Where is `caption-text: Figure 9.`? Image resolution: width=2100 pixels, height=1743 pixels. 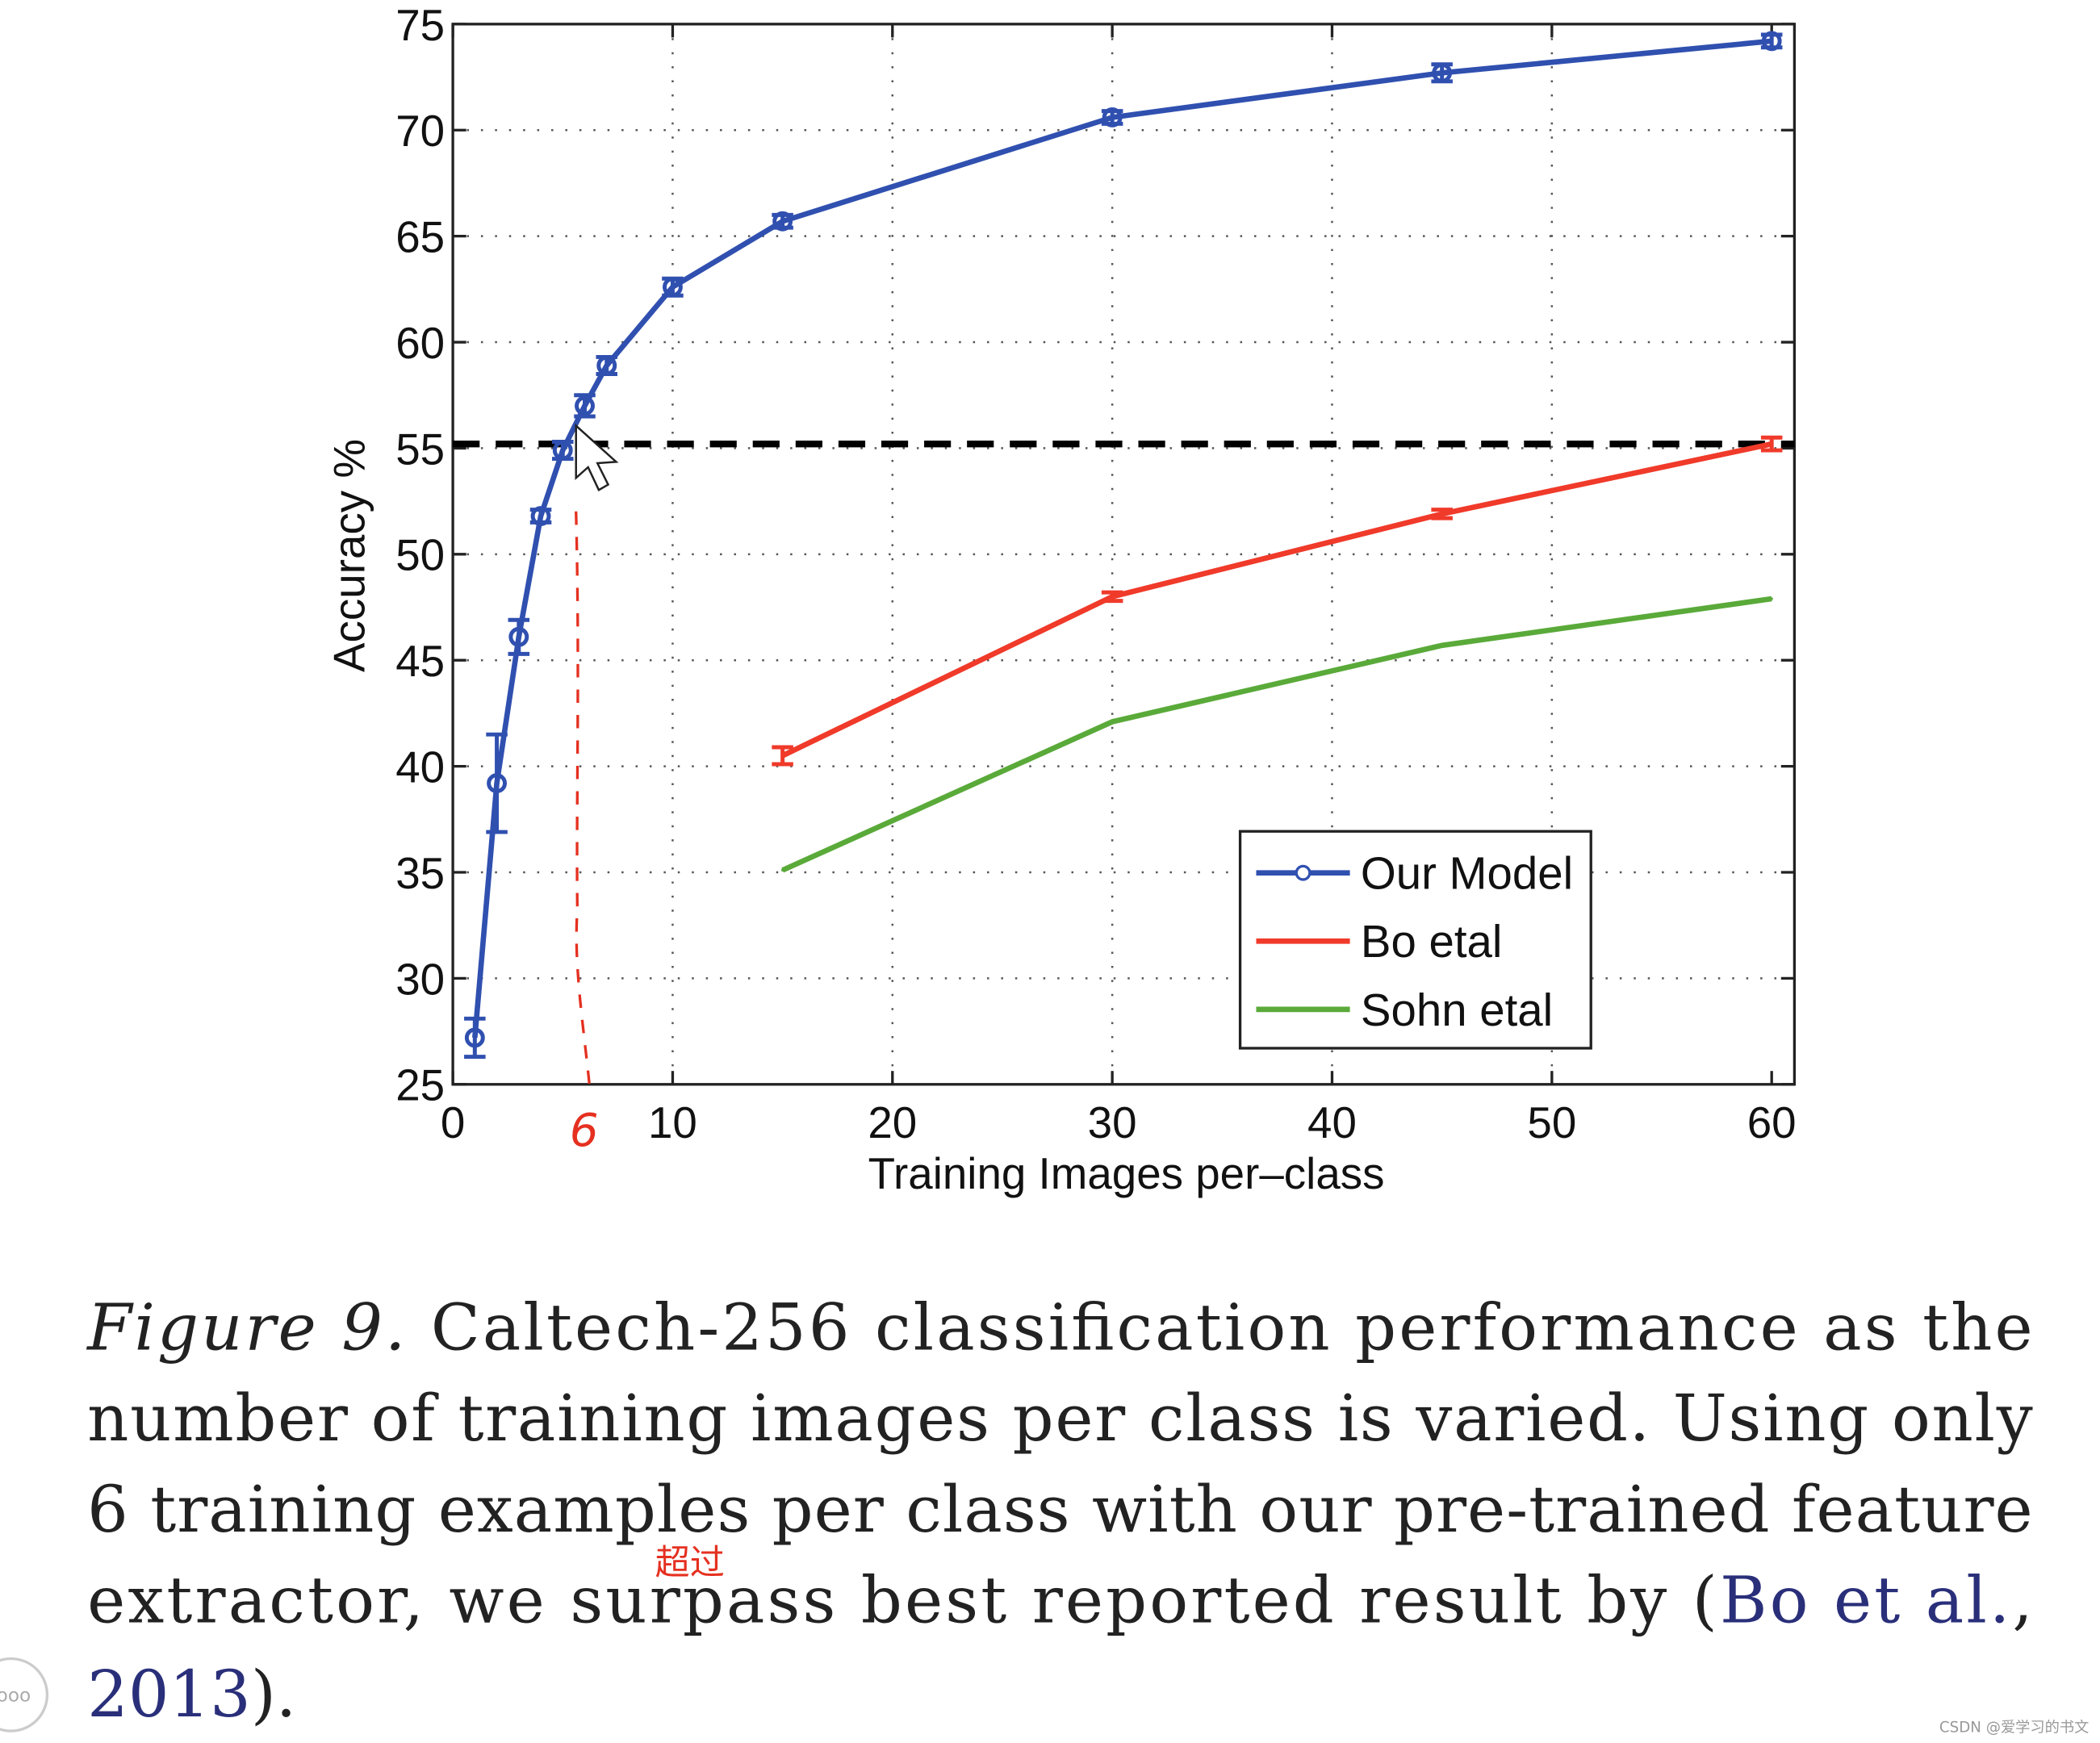 caption-text: Figure 9. is located at coordinates (245, 1327).